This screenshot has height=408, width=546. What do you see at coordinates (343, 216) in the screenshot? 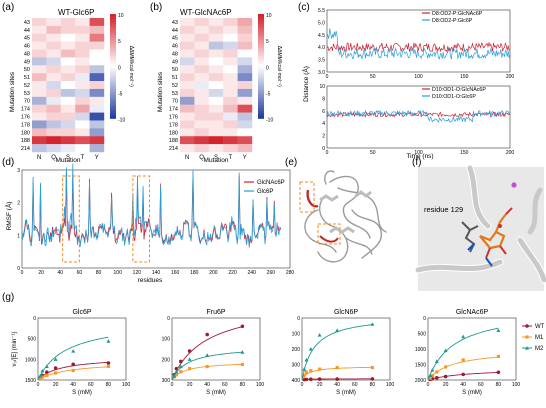
I see `protein-structure-e` at bounding box center [343, 216].